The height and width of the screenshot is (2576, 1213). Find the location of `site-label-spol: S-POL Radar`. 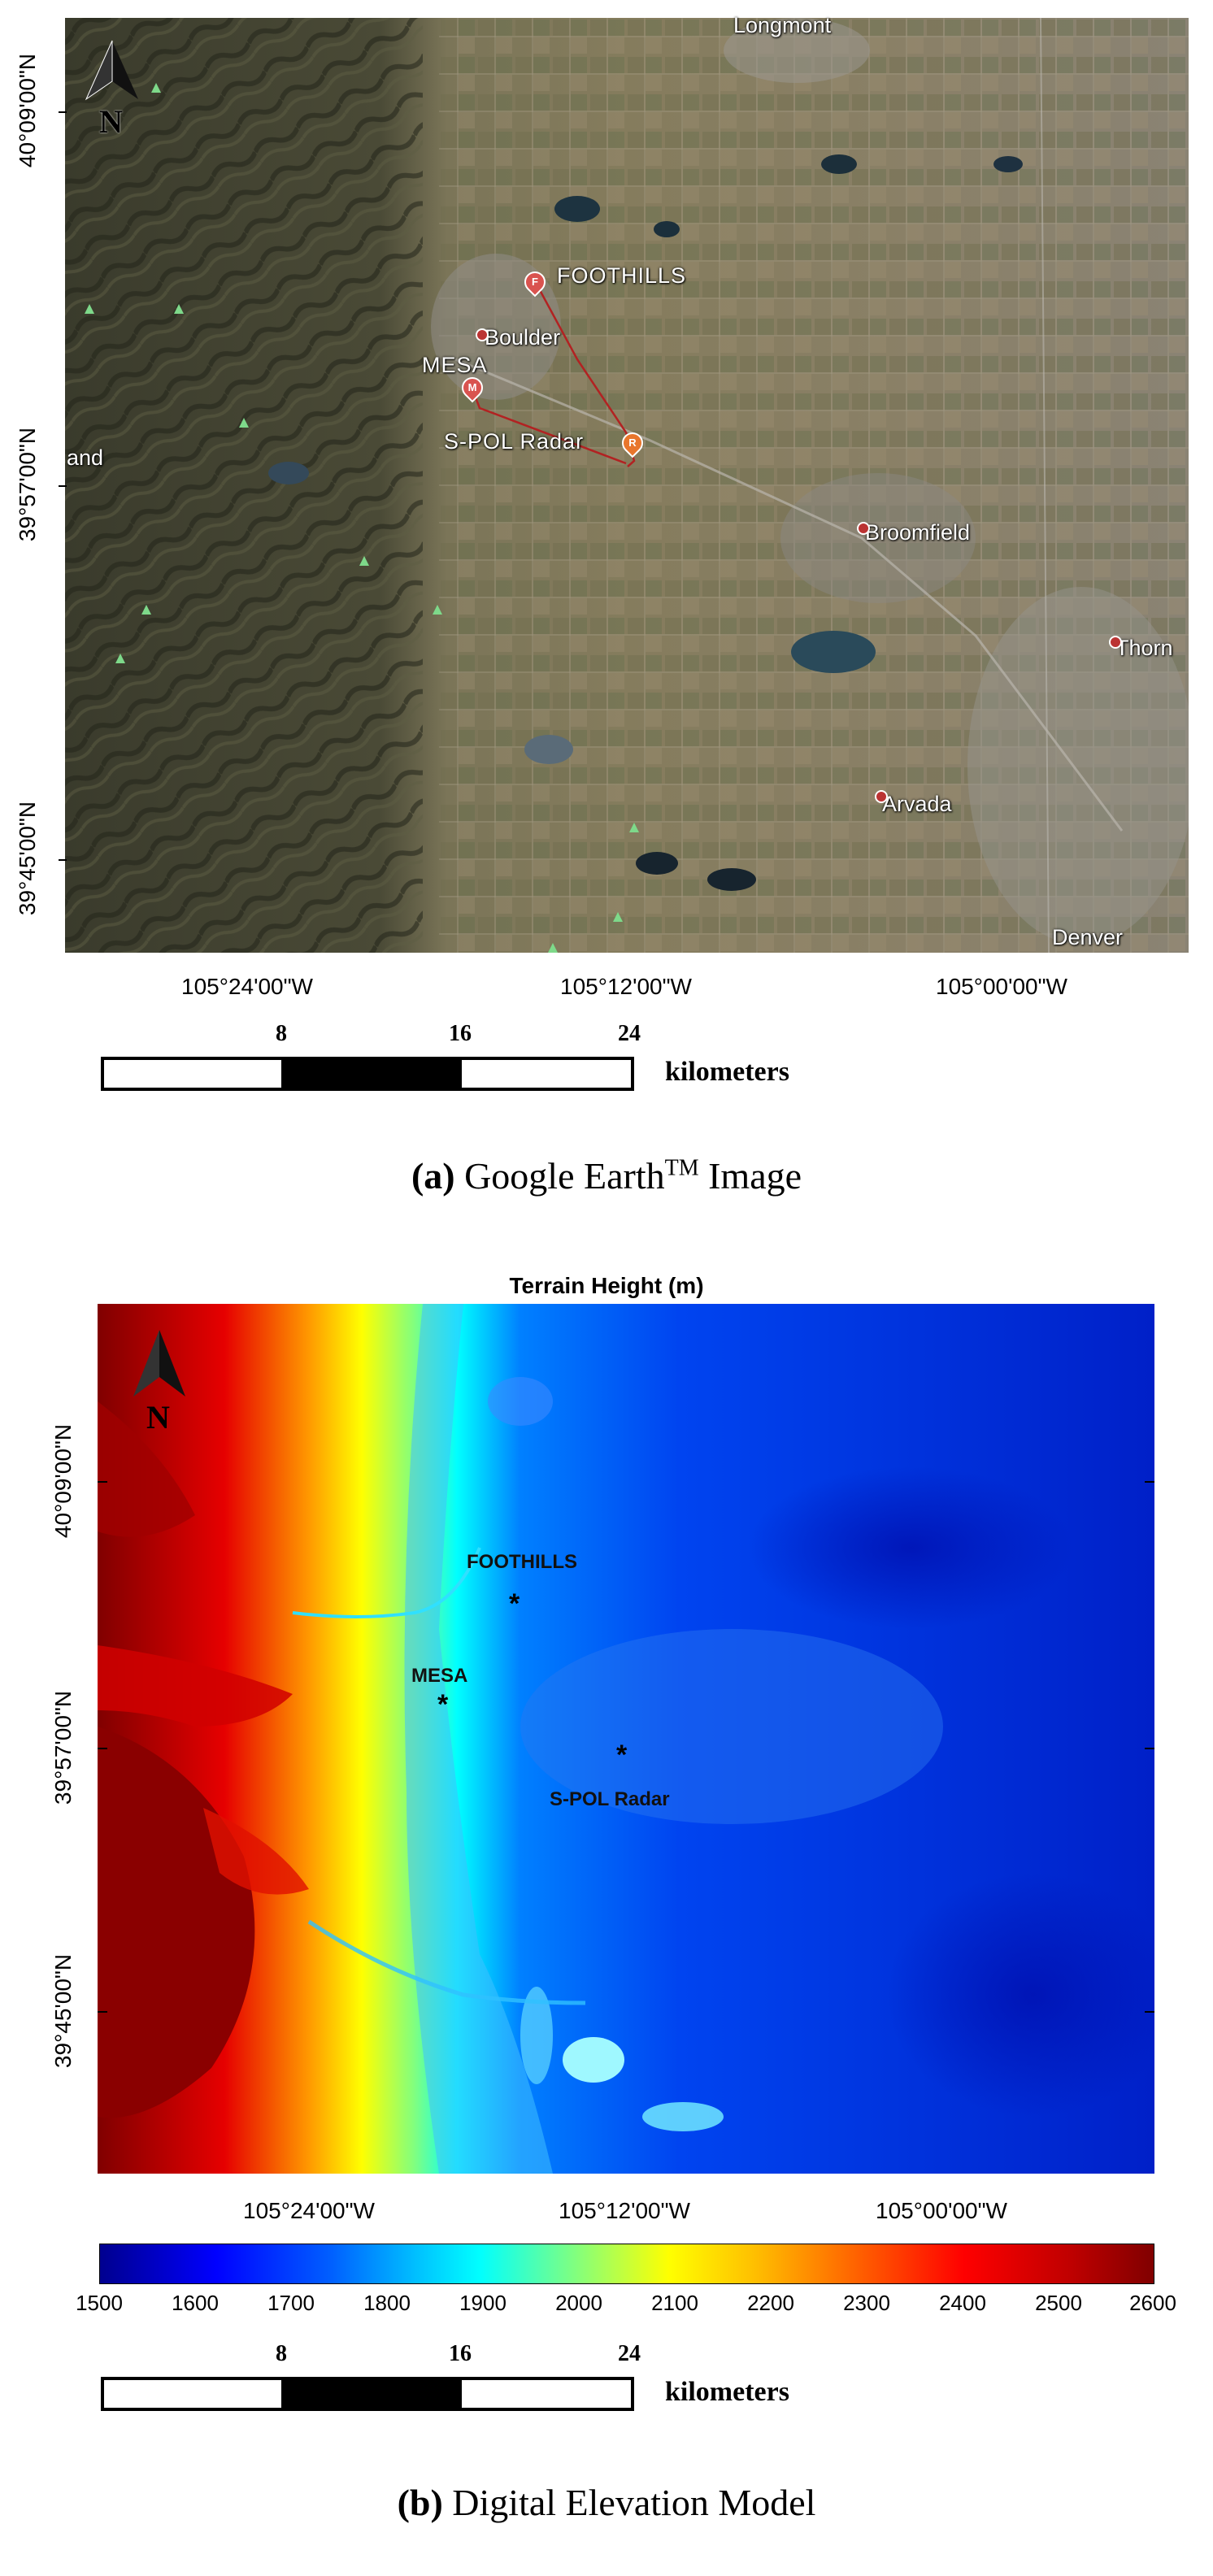

site-label-spol: S-POL Radar is located at coordinates (514, 441).